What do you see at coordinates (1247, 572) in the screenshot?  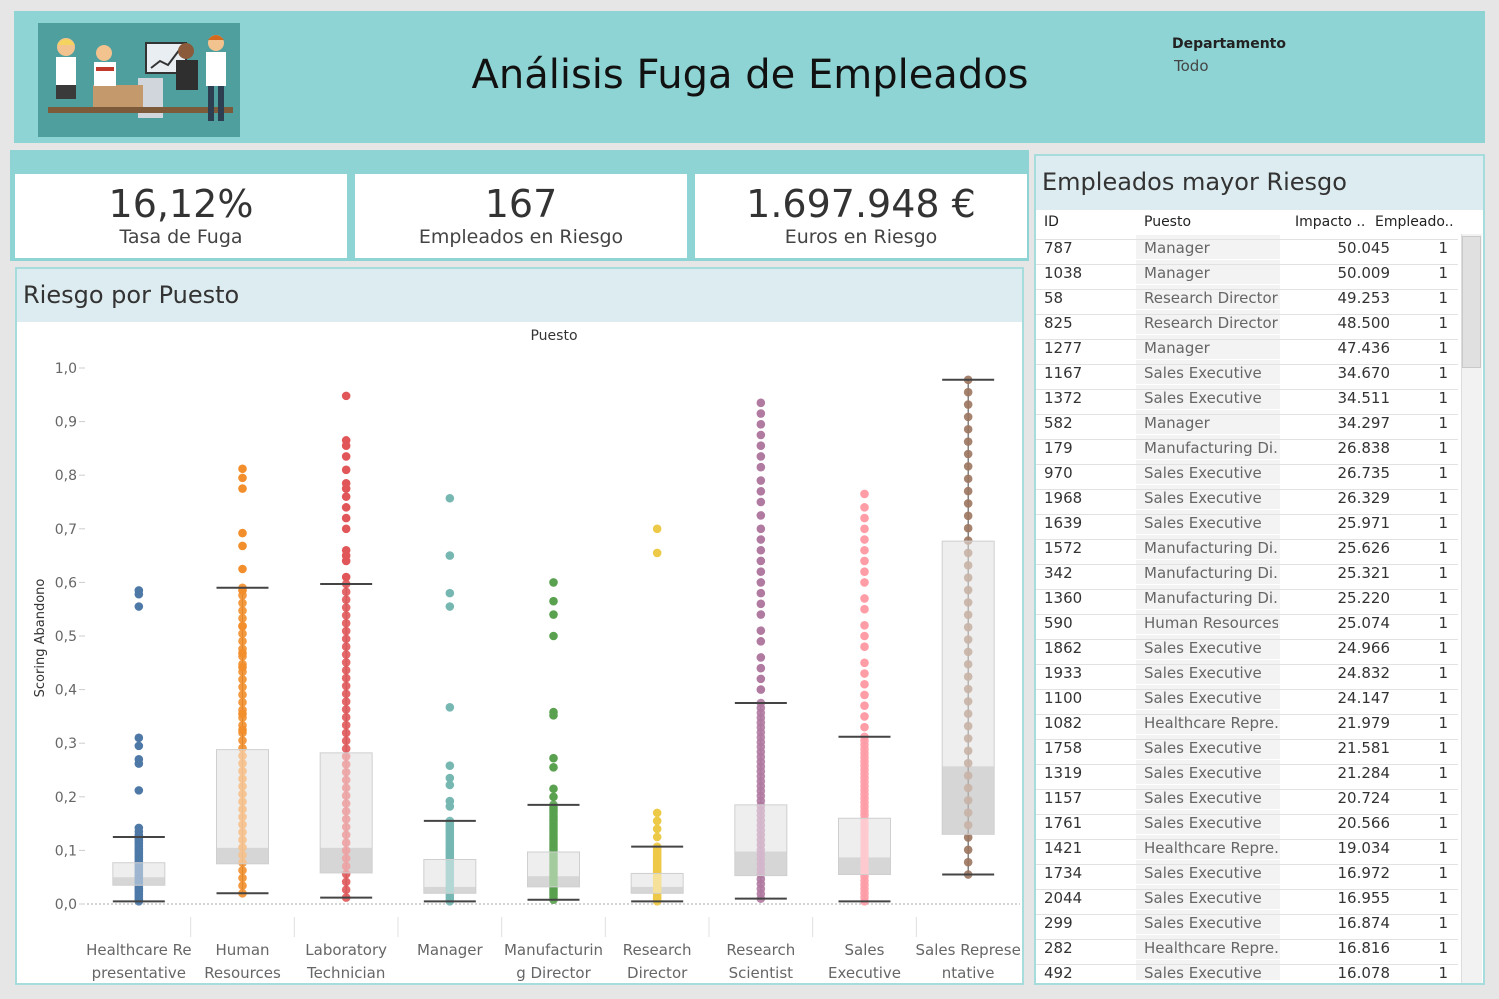 I see `table-row: 342 Manufacturing Di.. 25.321 1` at bounding box center [1247, 572].